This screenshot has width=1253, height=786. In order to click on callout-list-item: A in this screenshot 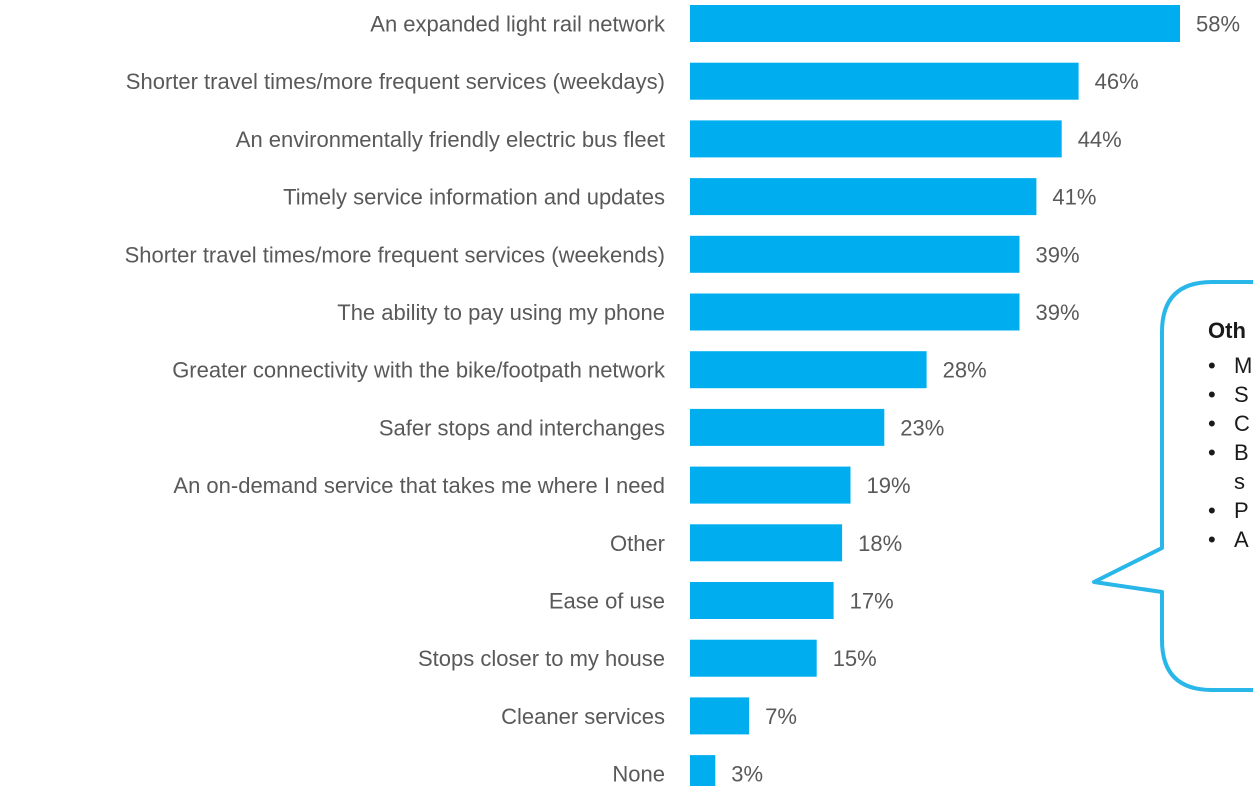, I will do `click(1230, 539)`.